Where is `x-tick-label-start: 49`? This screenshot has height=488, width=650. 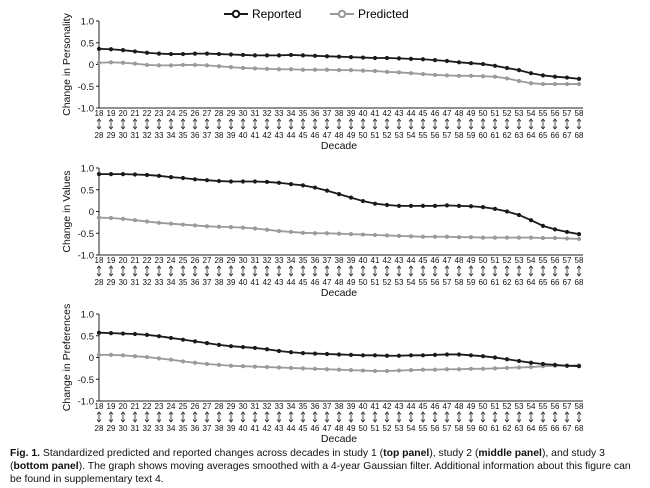
x-tick-label-start: 49 is located at coordinates (471, 260).